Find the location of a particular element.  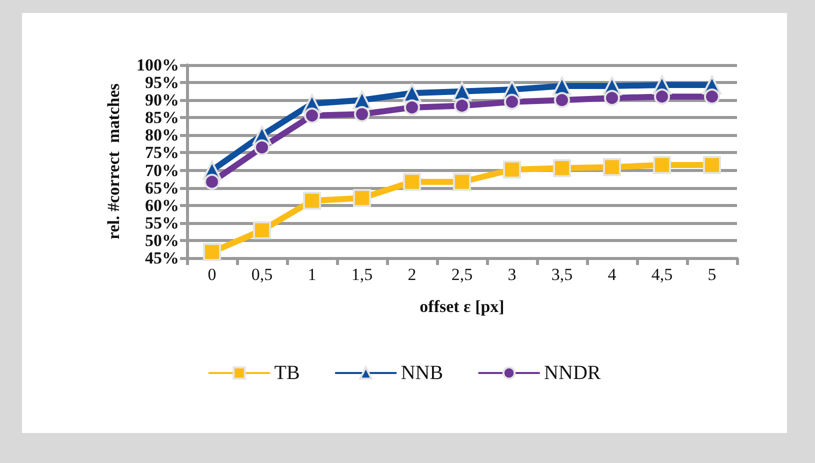

y-tick-label: 100% is located at coordinates (157, 65).